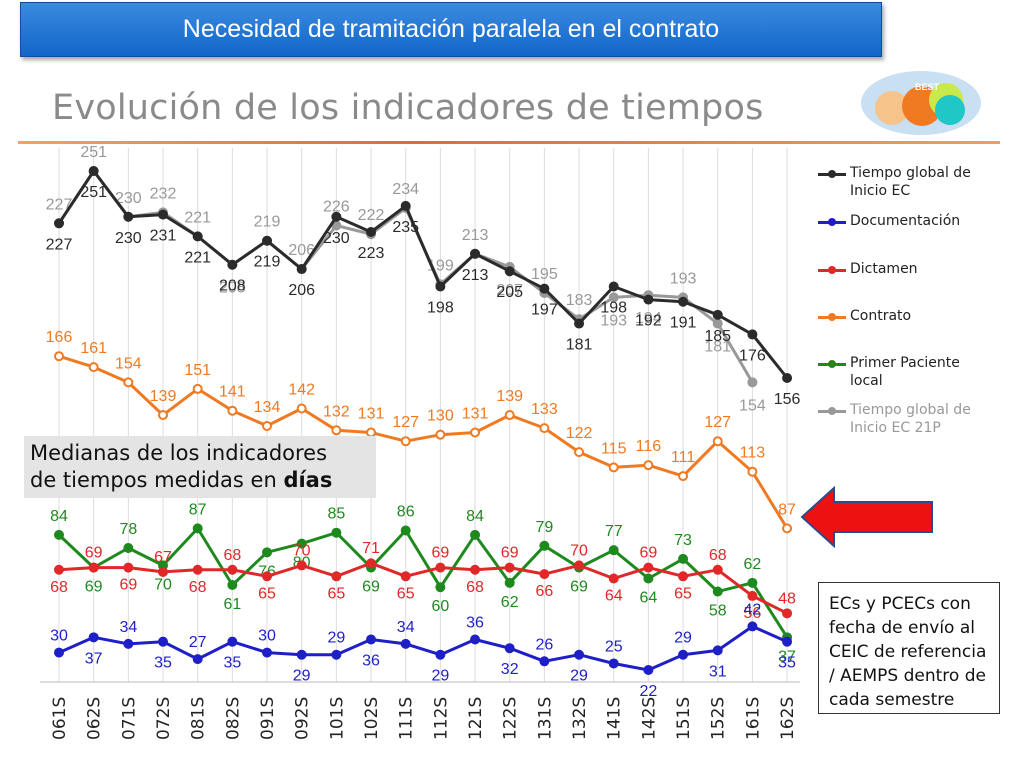 The image size is (1024, 768). What do you see at coordinates (128, 547) in the screenshot?
I see `data-point-primer_paciente` at bounding box center [128, 547].